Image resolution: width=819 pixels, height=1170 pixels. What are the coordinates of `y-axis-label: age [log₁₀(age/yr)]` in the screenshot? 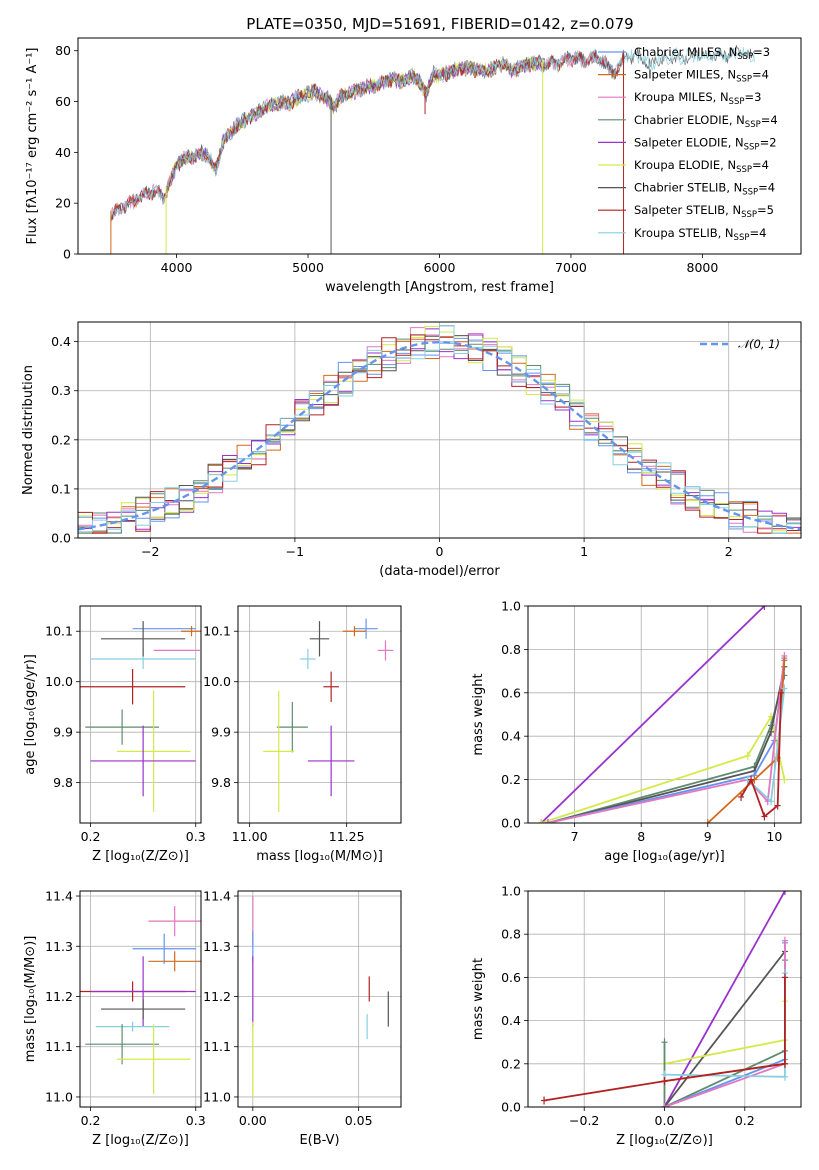 It's located at (30, 714).